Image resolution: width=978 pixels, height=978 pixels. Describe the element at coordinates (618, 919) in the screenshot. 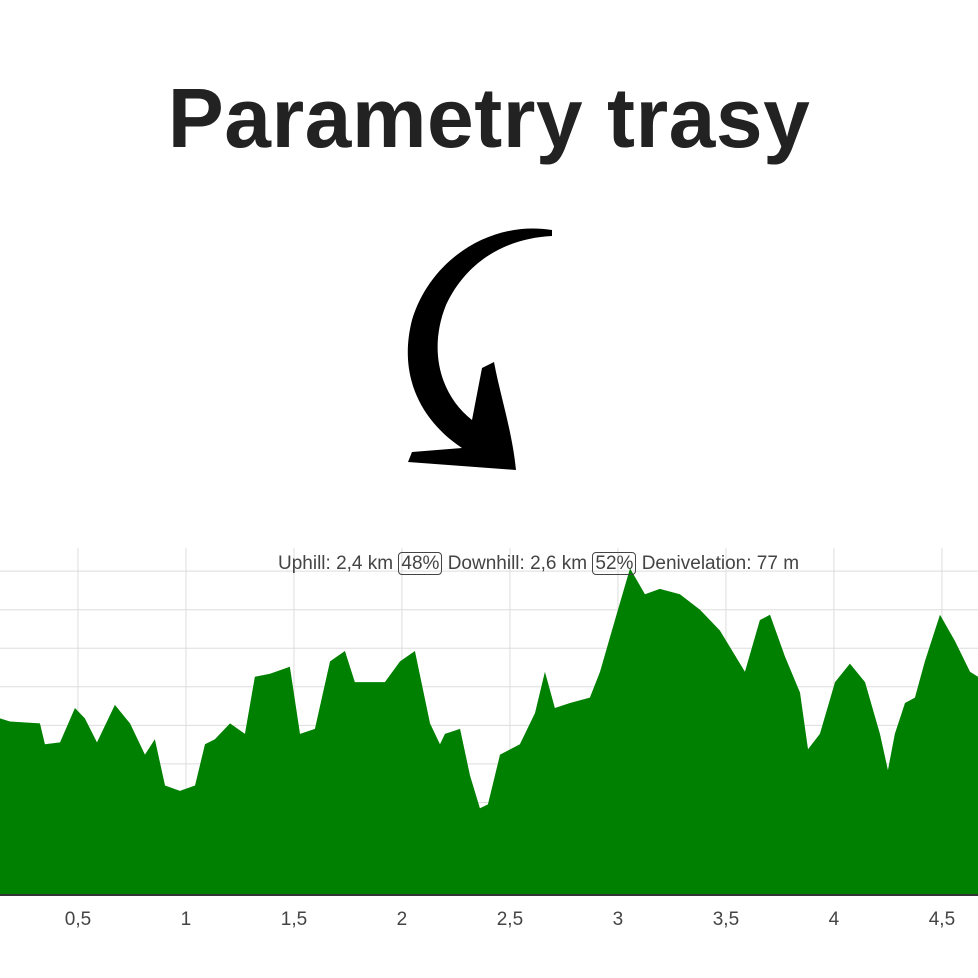

I see `x-tick-label: 3` at that location.